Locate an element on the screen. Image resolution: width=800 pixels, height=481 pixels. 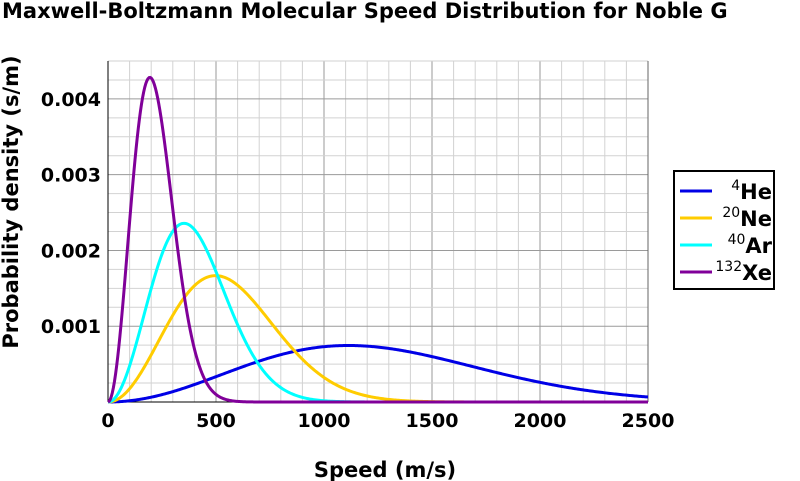
legend-label-ar: 40Ar is located at coordinates (750, 245).